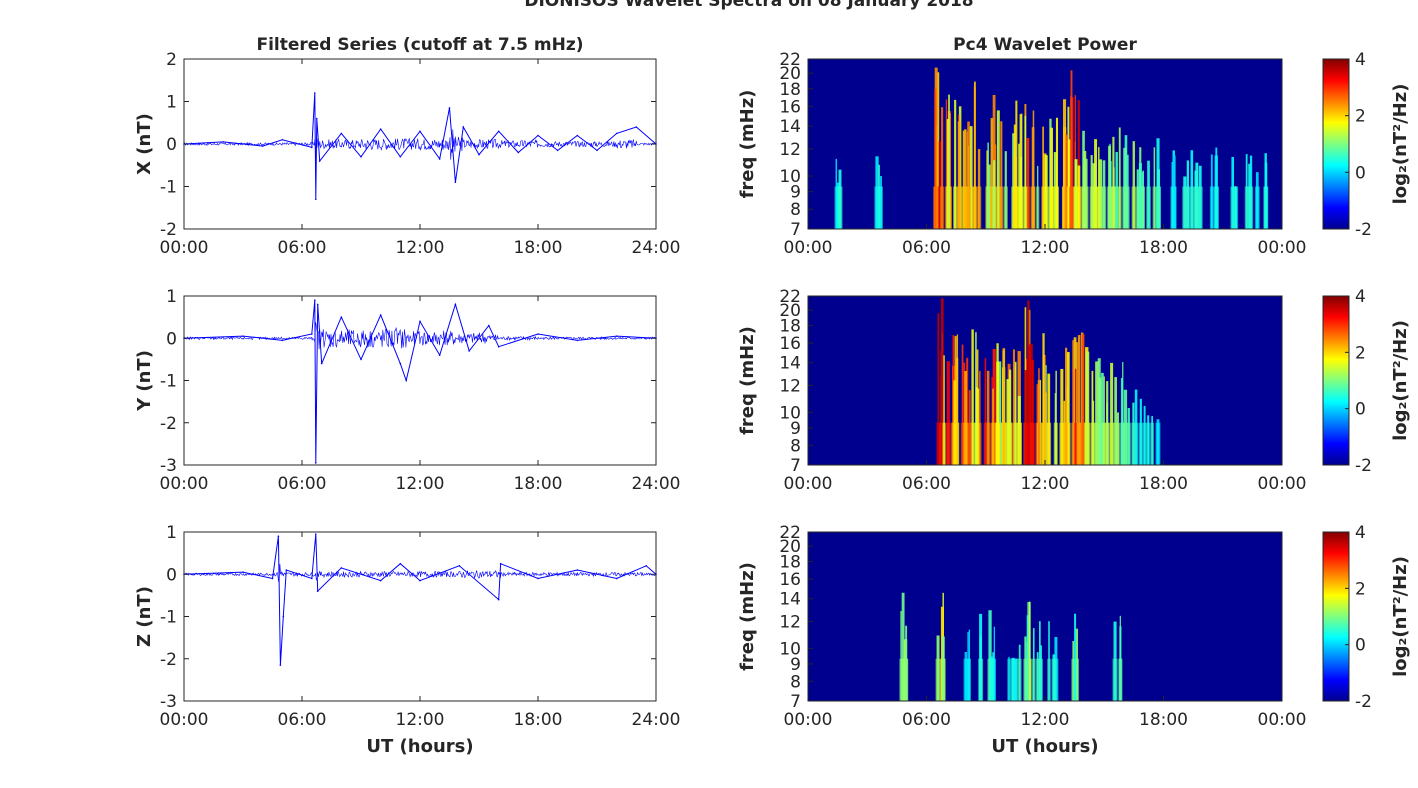  I want to click on y-axis-label: freq (mHz), so click(747, 380).